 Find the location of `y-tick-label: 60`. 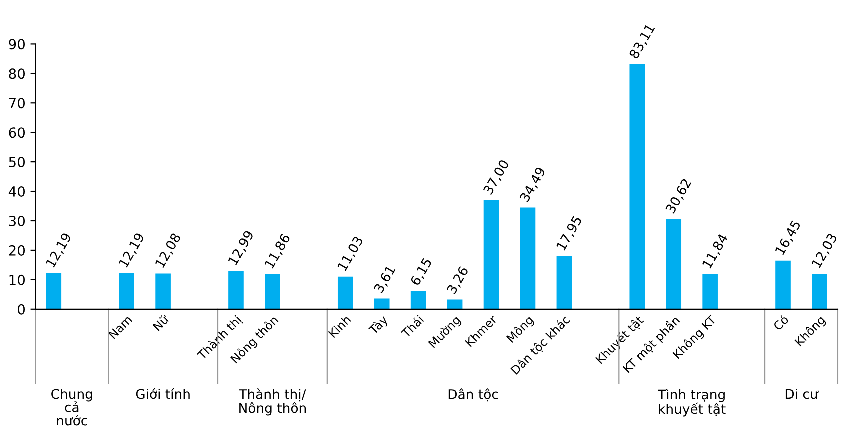

y-tick-label: 60 is located at coordinates (17, 133).